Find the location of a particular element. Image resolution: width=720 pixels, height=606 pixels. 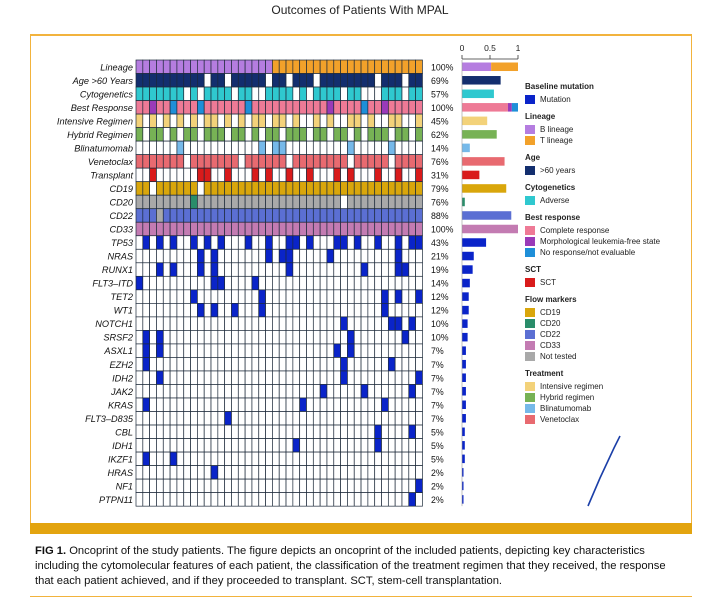

row-label: NRAS is located at coordinates (120, 257).